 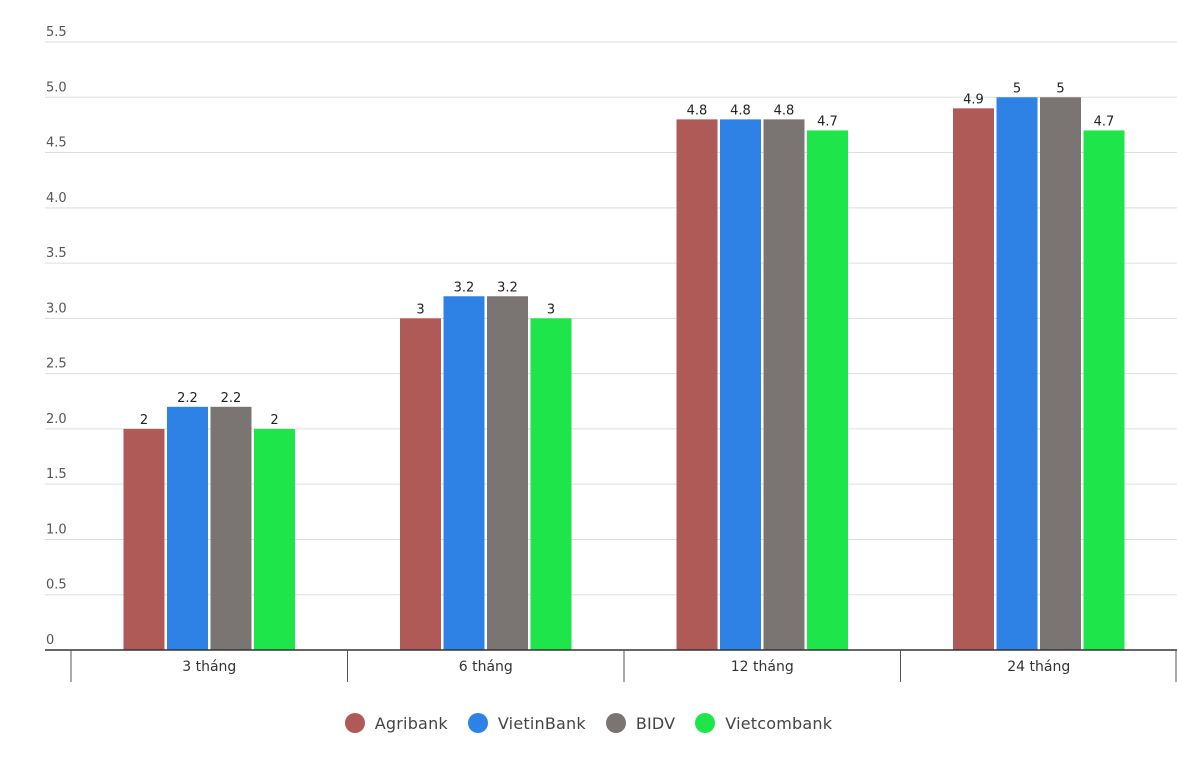 What do you see at coordinates (56, 32) in the screenshot?
I see `y-tick-label: 5.5` at bounding box center [56, 32].